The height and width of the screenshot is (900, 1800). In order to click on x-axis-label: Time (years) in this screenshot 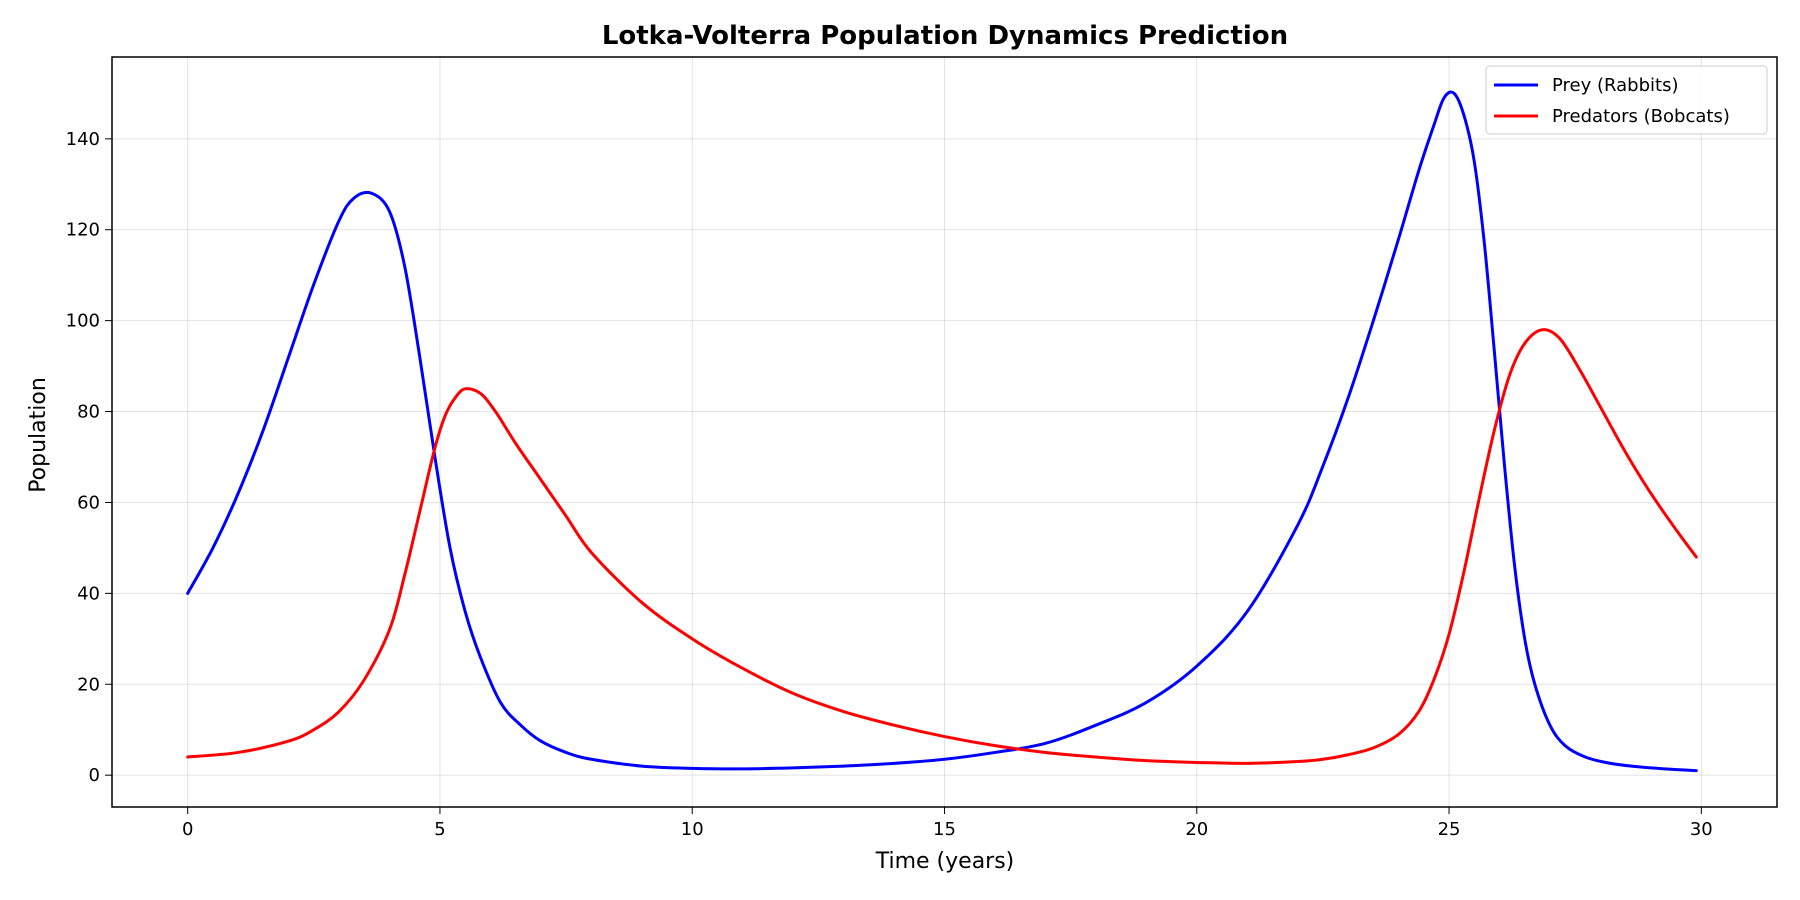, I will do `click(945, 861)`.